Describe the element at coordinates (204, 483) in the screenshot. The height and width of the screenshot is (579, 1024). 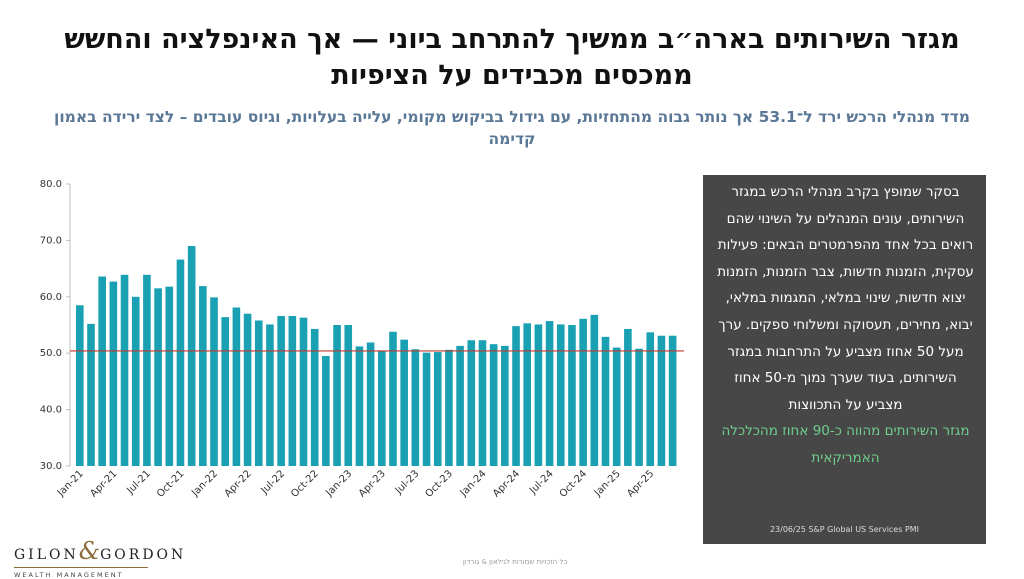
I see `x-tick-label: Jan-22` at that location.